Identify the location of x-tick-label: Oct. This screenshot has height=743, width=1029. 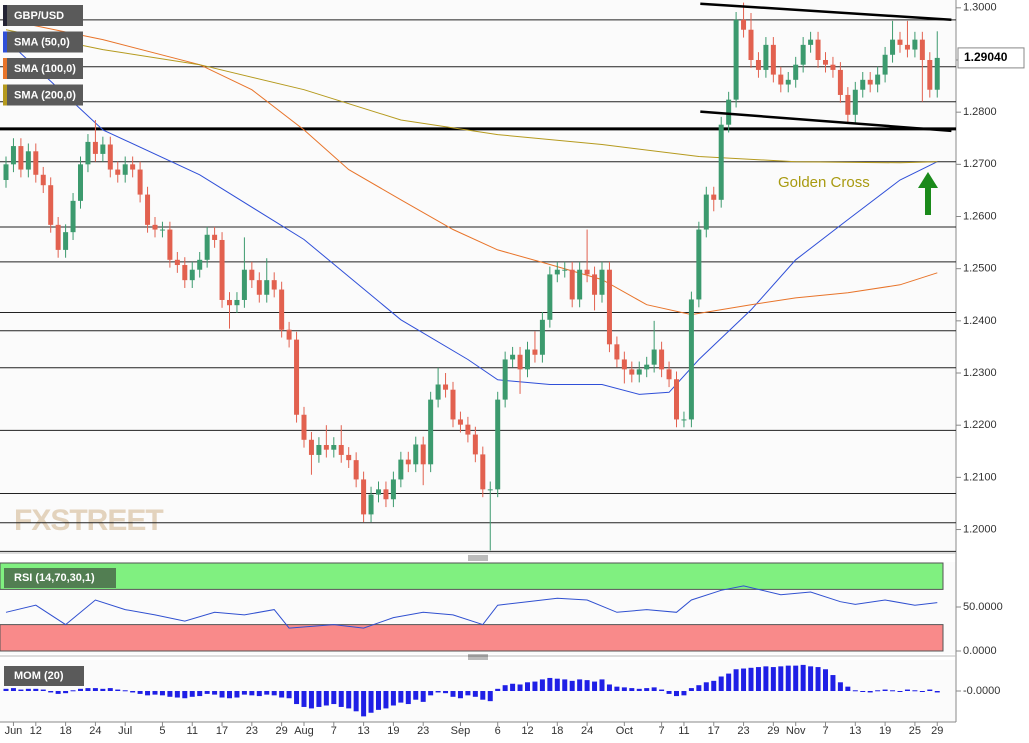
(624, 731).